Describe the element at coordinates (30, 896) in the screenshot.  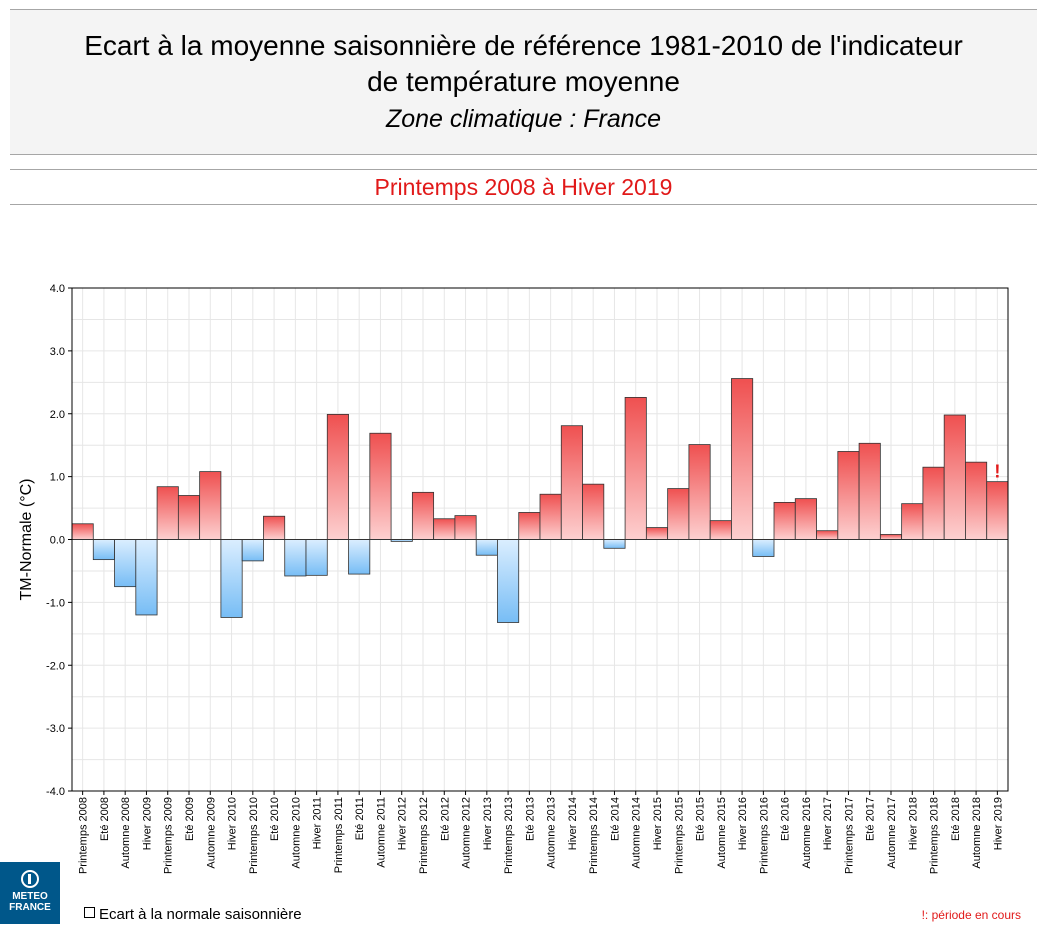
I see `logo-text-line-1: METEO` at that location.